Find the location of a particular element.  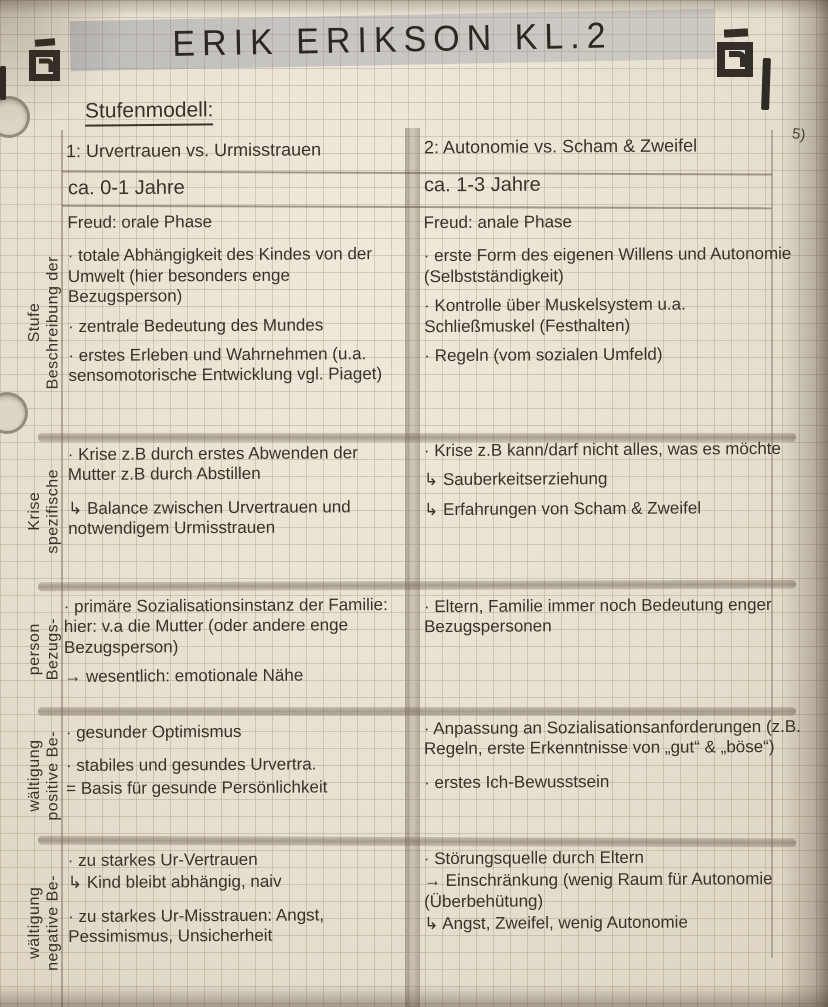

side-label-beschreibung: Beschreibung der Stufe is located at coordinates (43, 322).